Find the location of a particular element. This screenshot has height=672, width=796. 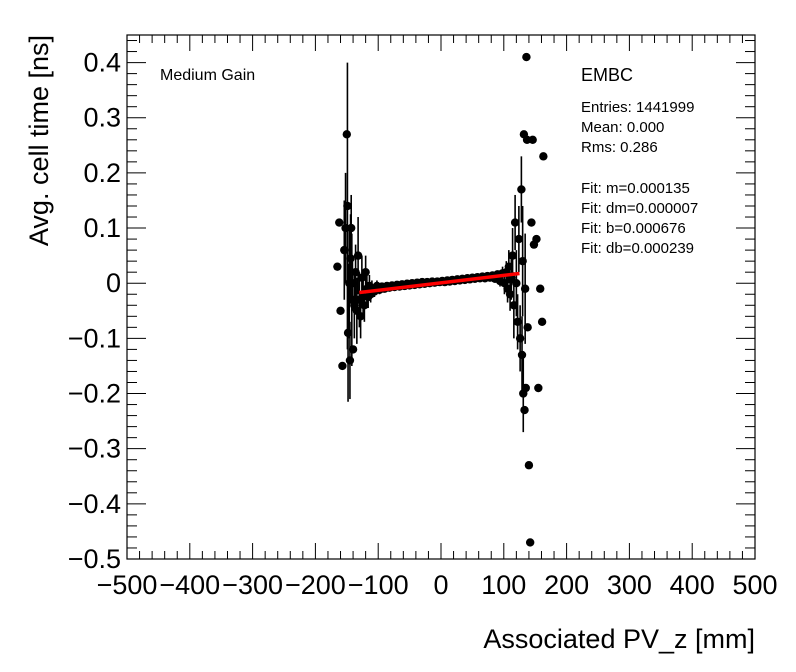

x-tick-label: −300 is located at coordinates (252, 585).